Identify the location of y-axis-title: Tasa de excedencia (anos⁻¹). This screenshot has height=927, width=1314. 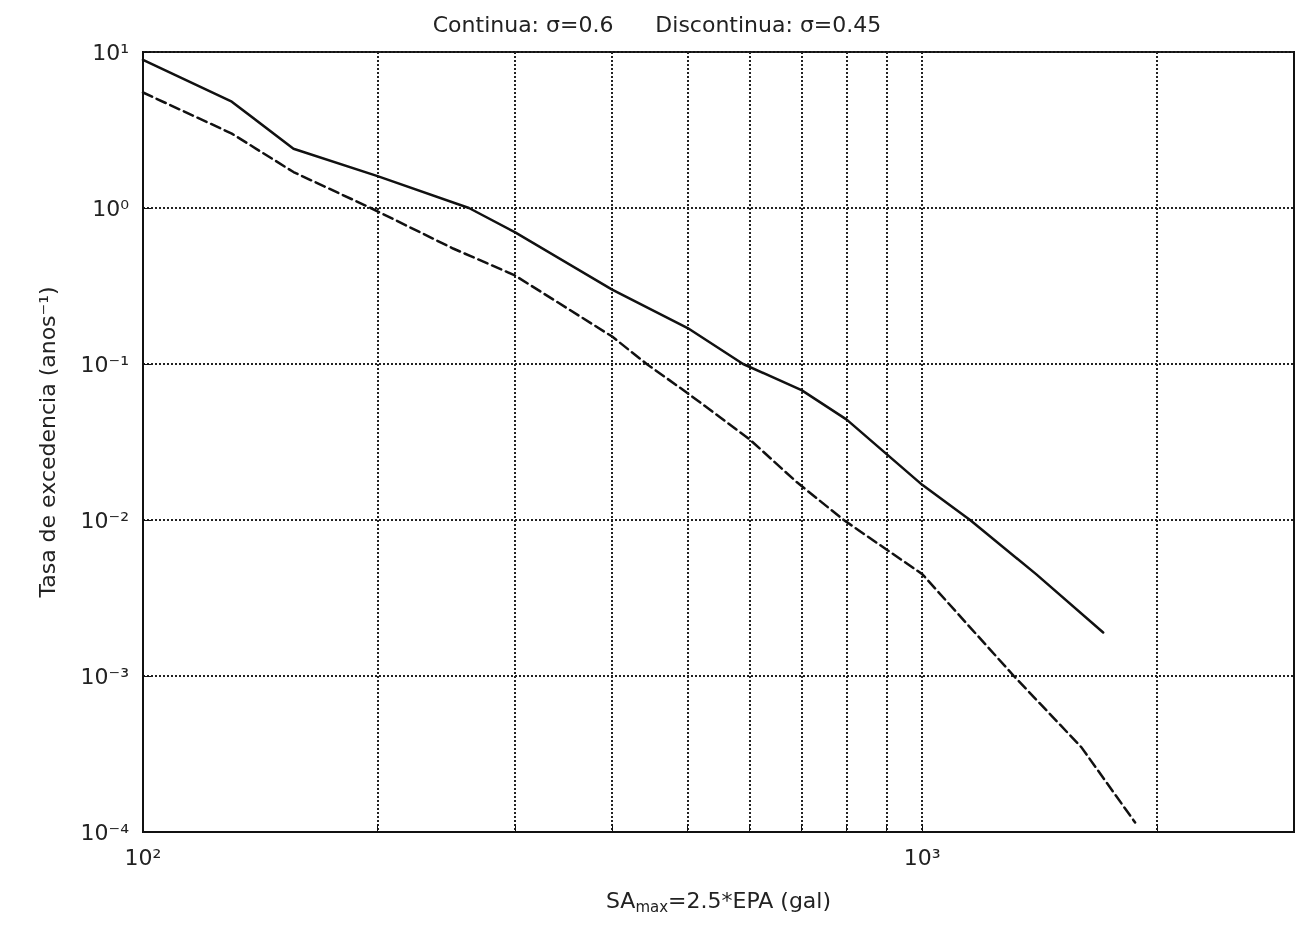
(47, 442).